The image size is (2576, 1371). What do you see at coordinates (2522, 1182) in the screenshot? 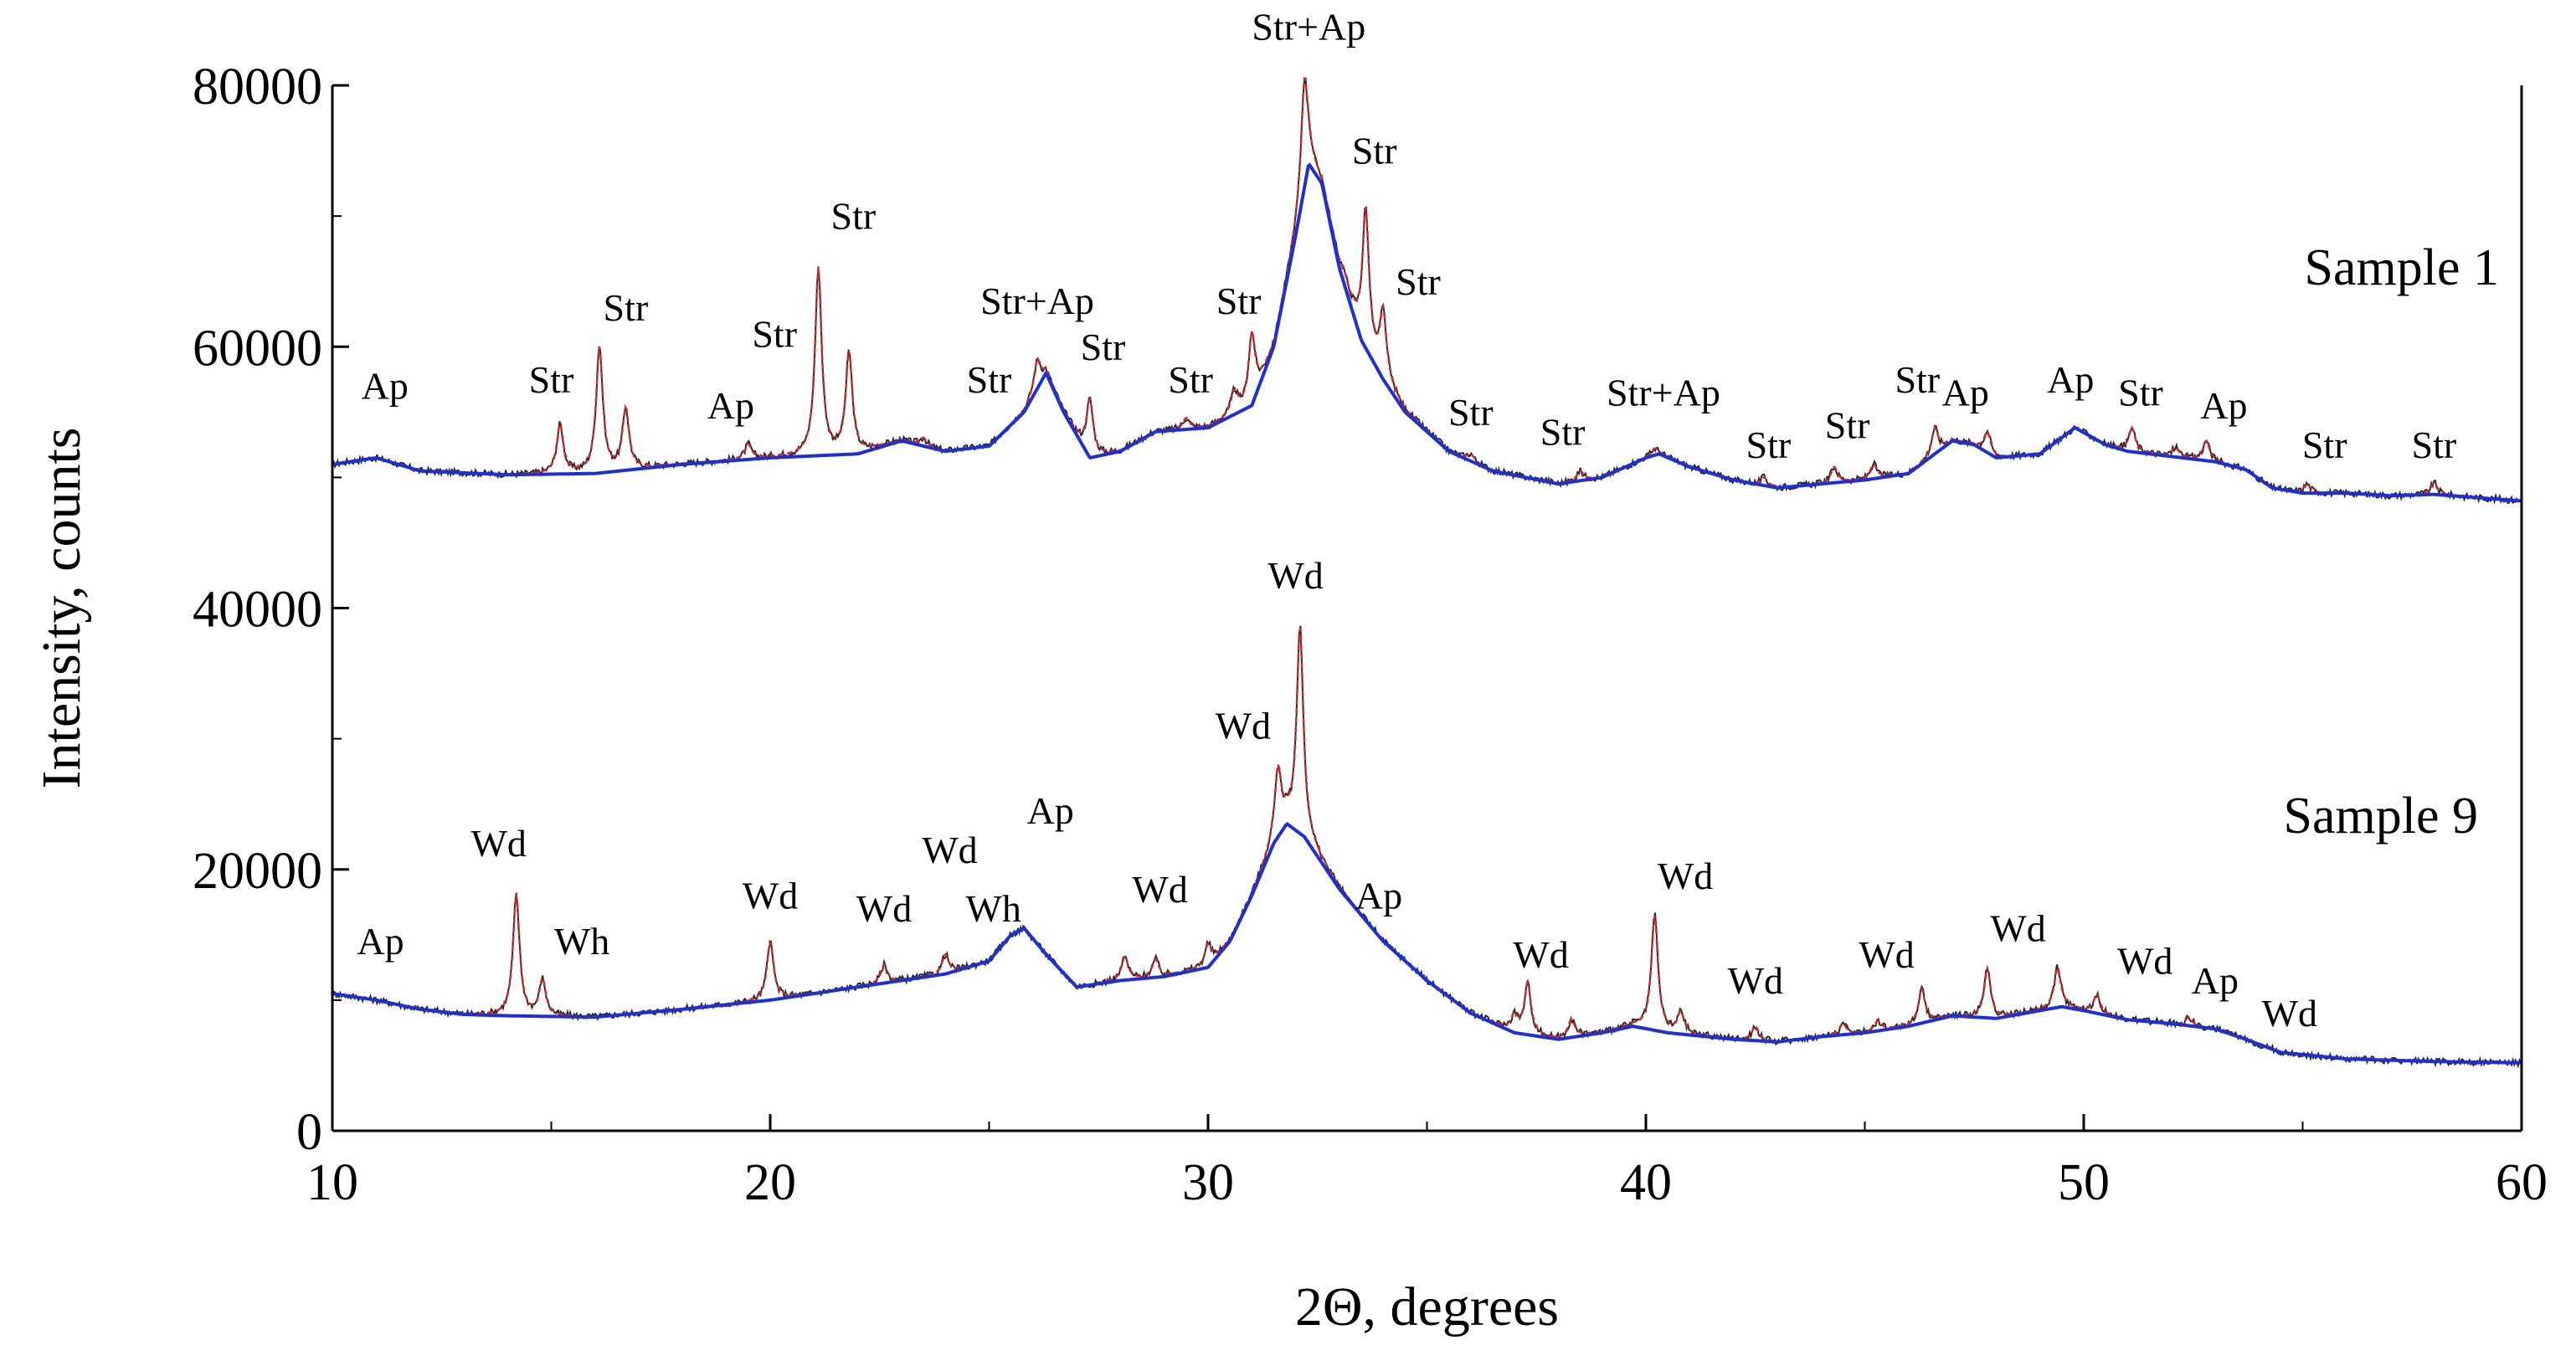
I see `x-tick-label: 60` at bounding box center [2522, 1182].